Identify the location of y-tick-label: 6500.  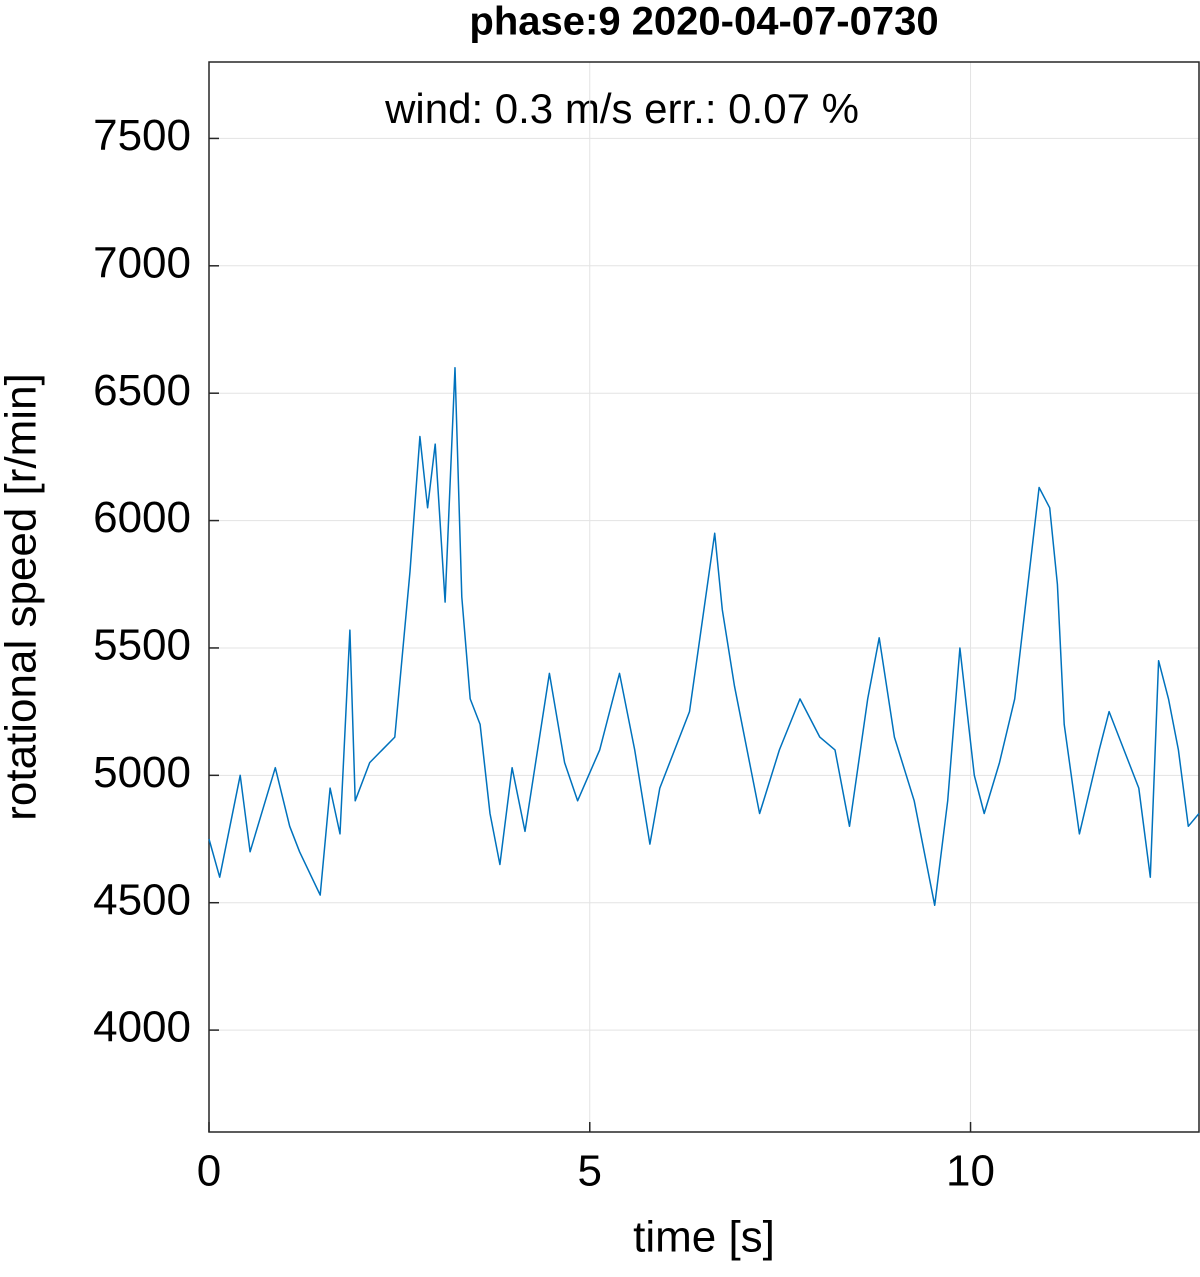
(142, 390).